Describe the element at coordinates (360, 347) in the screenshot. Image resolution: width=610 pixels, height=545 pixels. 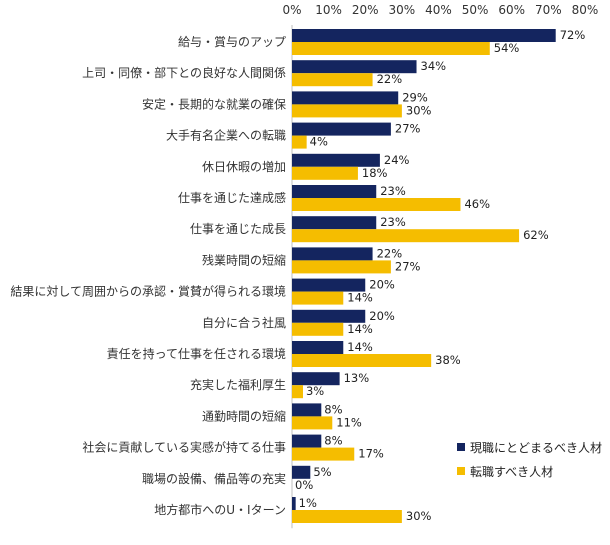
I see `data-label-stay: 14%` at that location.